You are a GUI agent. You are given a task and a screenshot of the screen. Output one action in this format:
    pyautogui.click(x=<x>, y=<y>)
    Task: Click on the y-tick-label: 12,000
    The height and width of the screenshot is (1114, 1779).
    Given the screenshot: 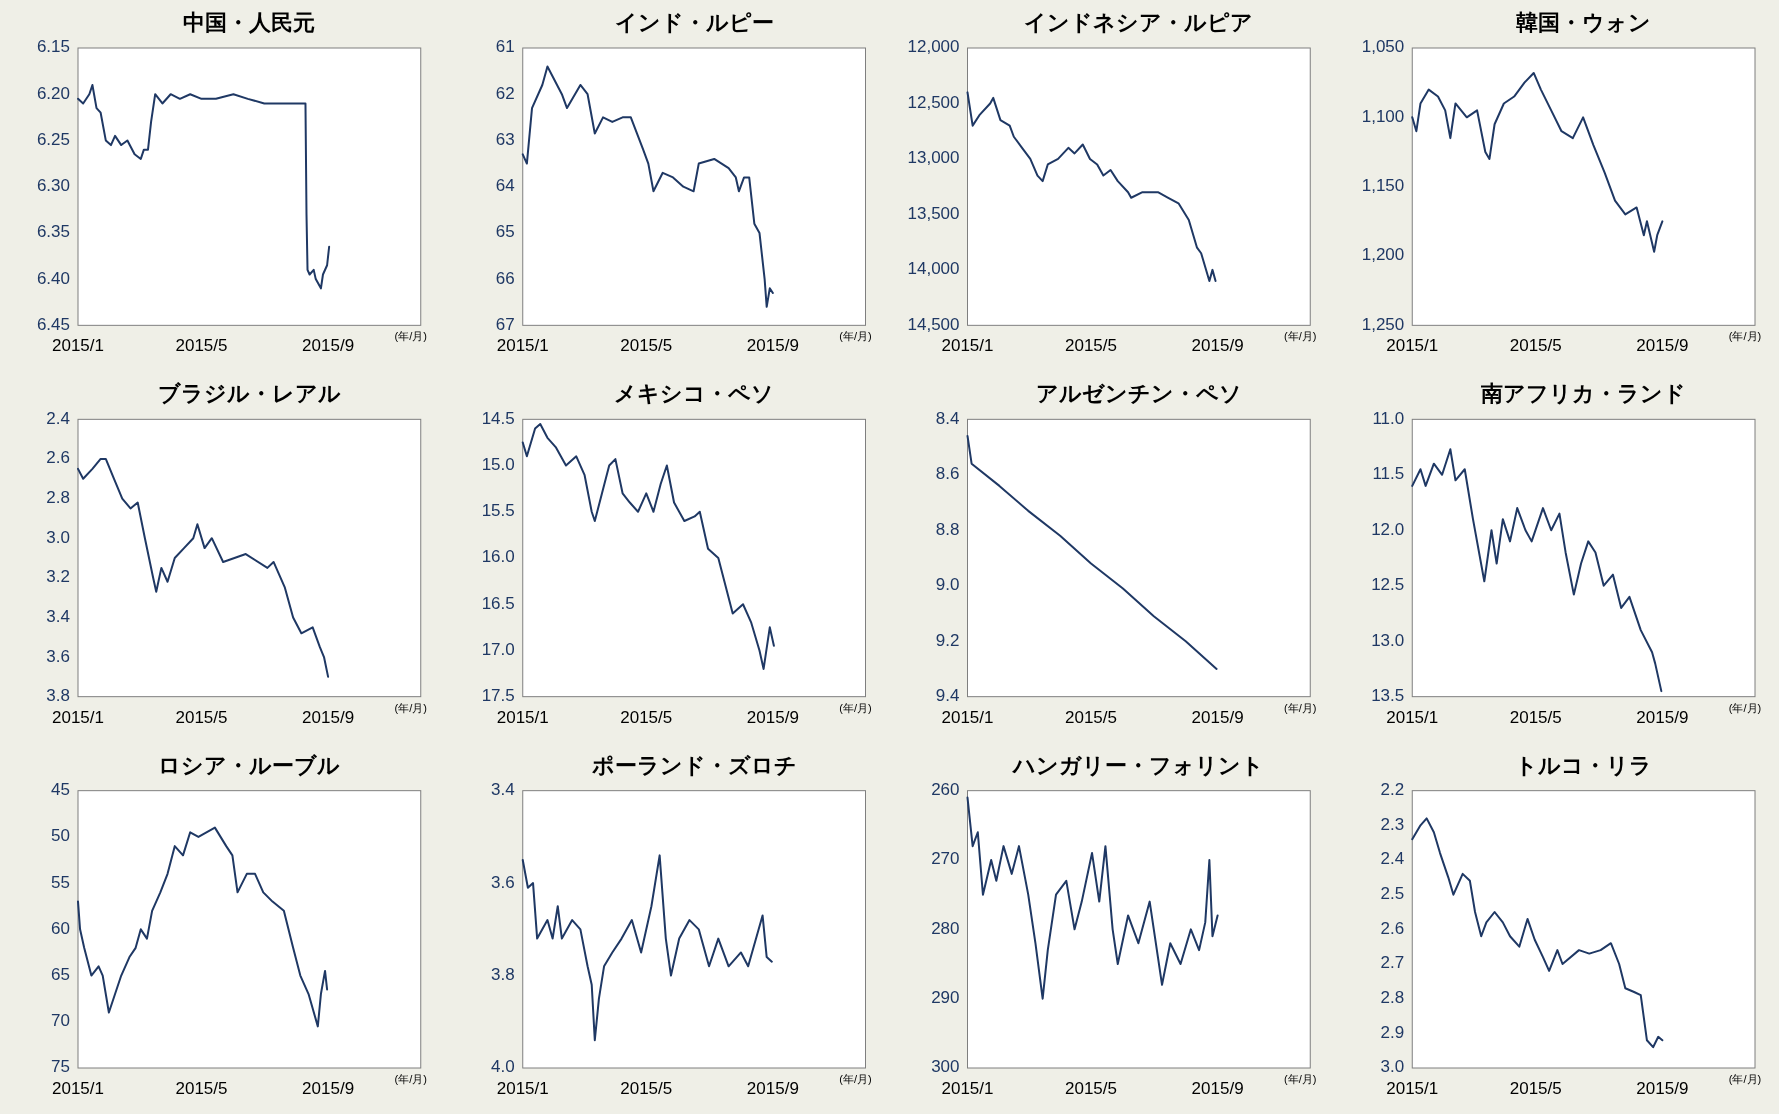 What is the action you would take?
    pyautogui.click(x=933, y=47)
    